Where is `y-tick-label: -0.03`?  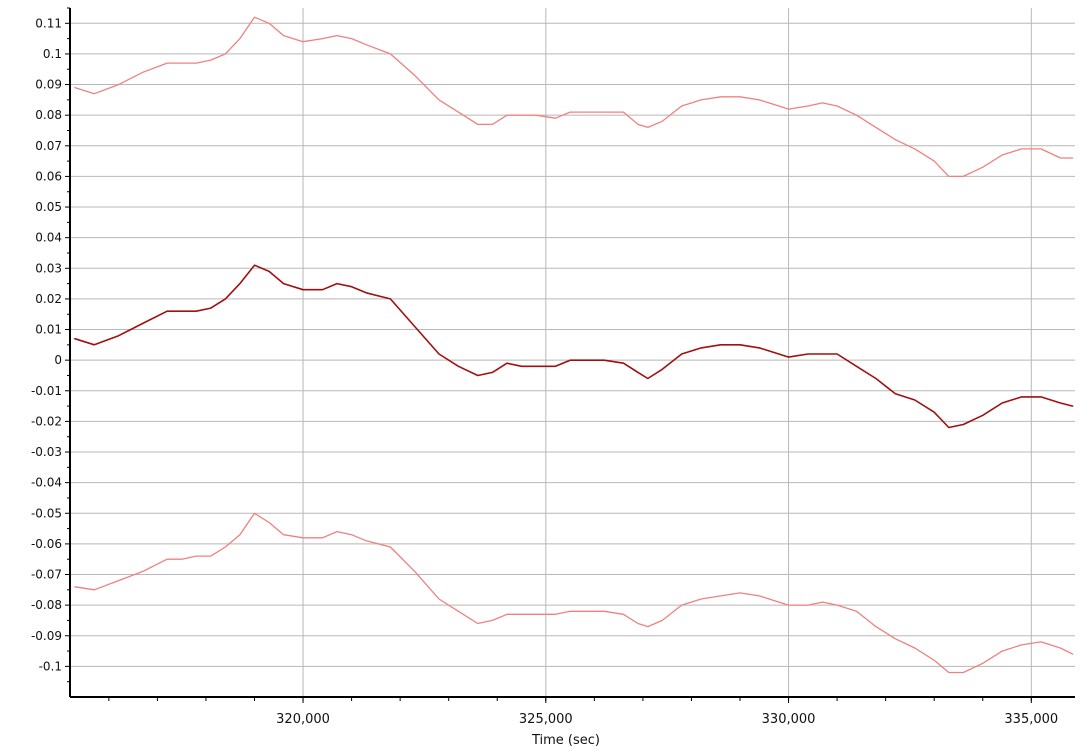 y-tick-label: -0.03 is located at coordinates (46, 452).